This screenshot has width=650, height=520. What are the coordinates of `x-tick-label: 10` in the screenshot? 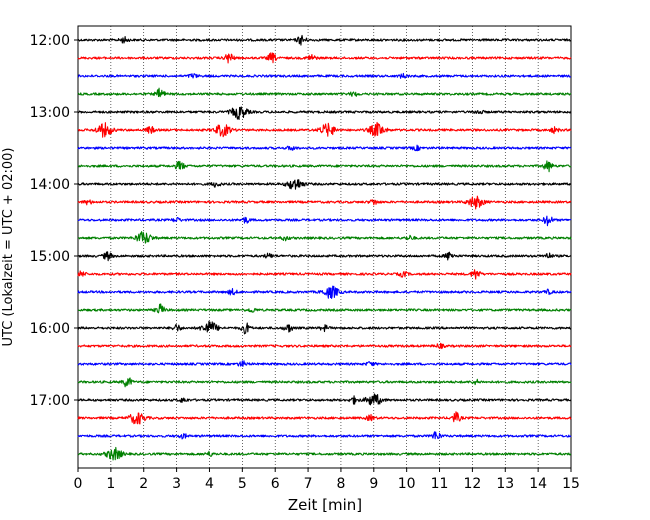 It's located at (407, 484).